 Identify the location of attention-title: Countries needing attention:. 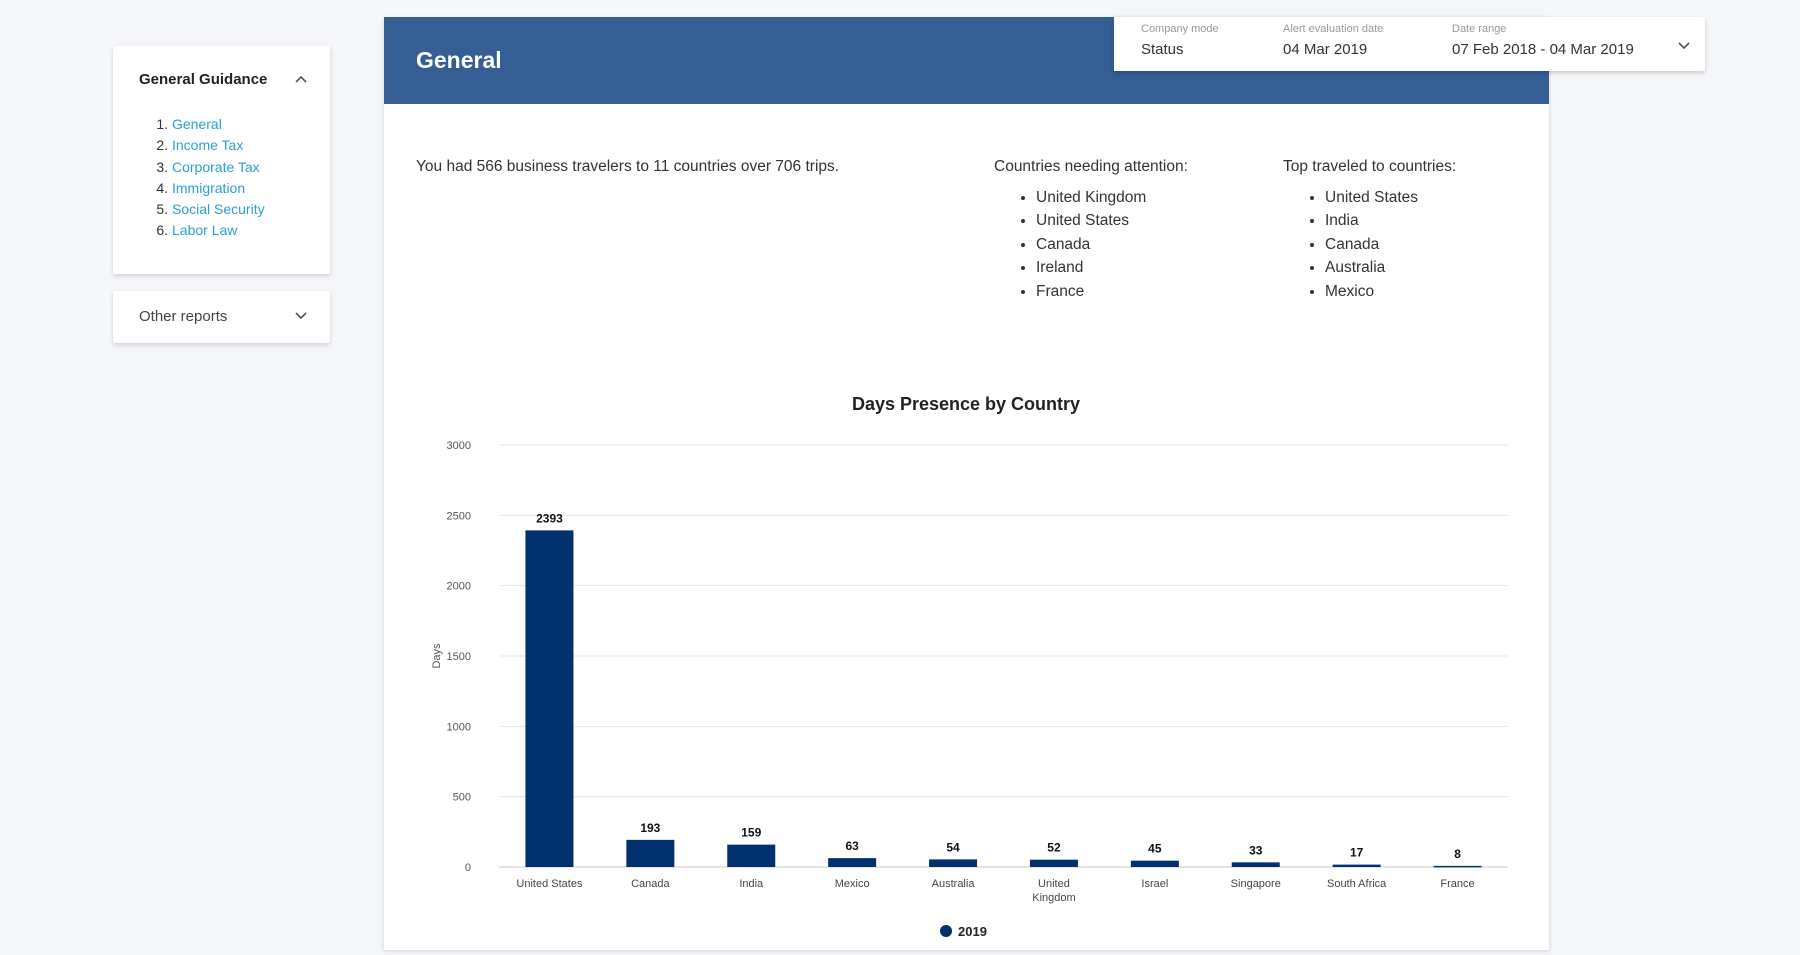
(1091, 166).